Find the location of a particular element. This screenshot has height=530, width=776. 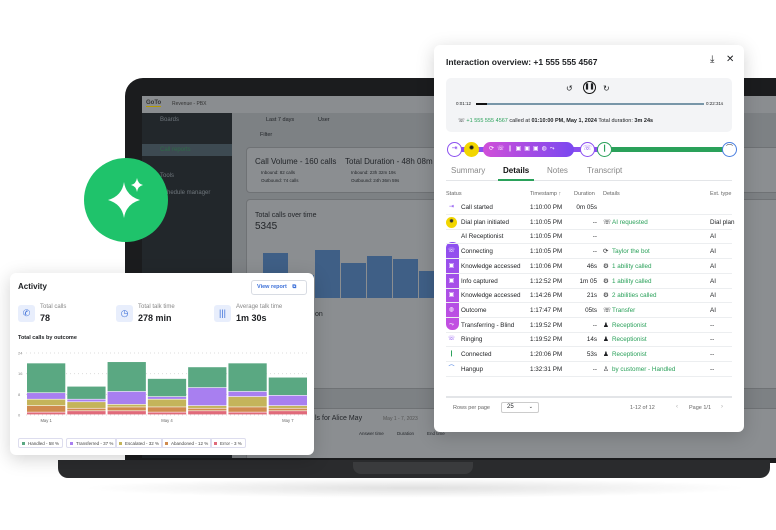

prev-page-icon: ‹ is located at coordinates (677, 407).